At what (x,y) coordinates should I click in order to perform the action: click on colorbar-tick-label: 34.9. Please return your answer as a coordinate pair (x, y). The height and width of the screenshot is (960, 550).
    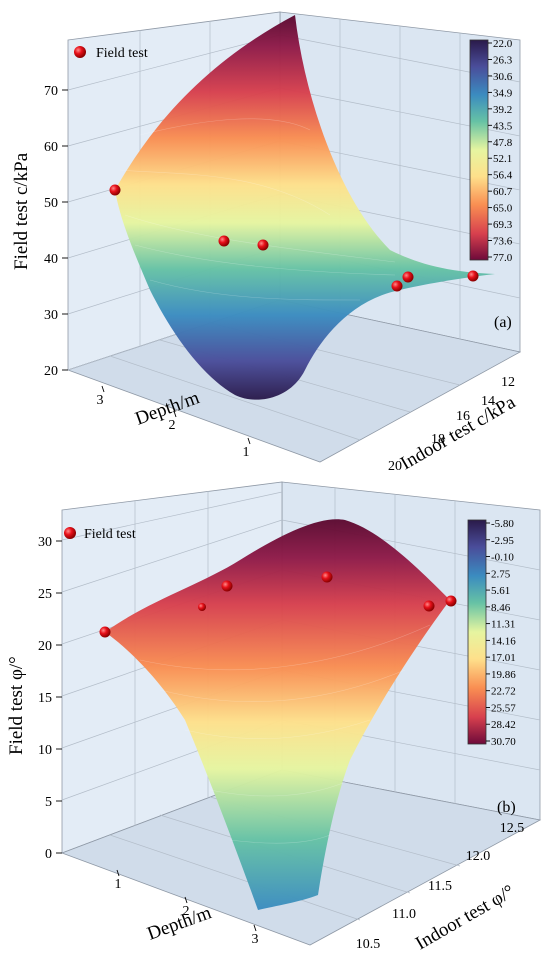
    Looking at the image, I should click on (503, 93).